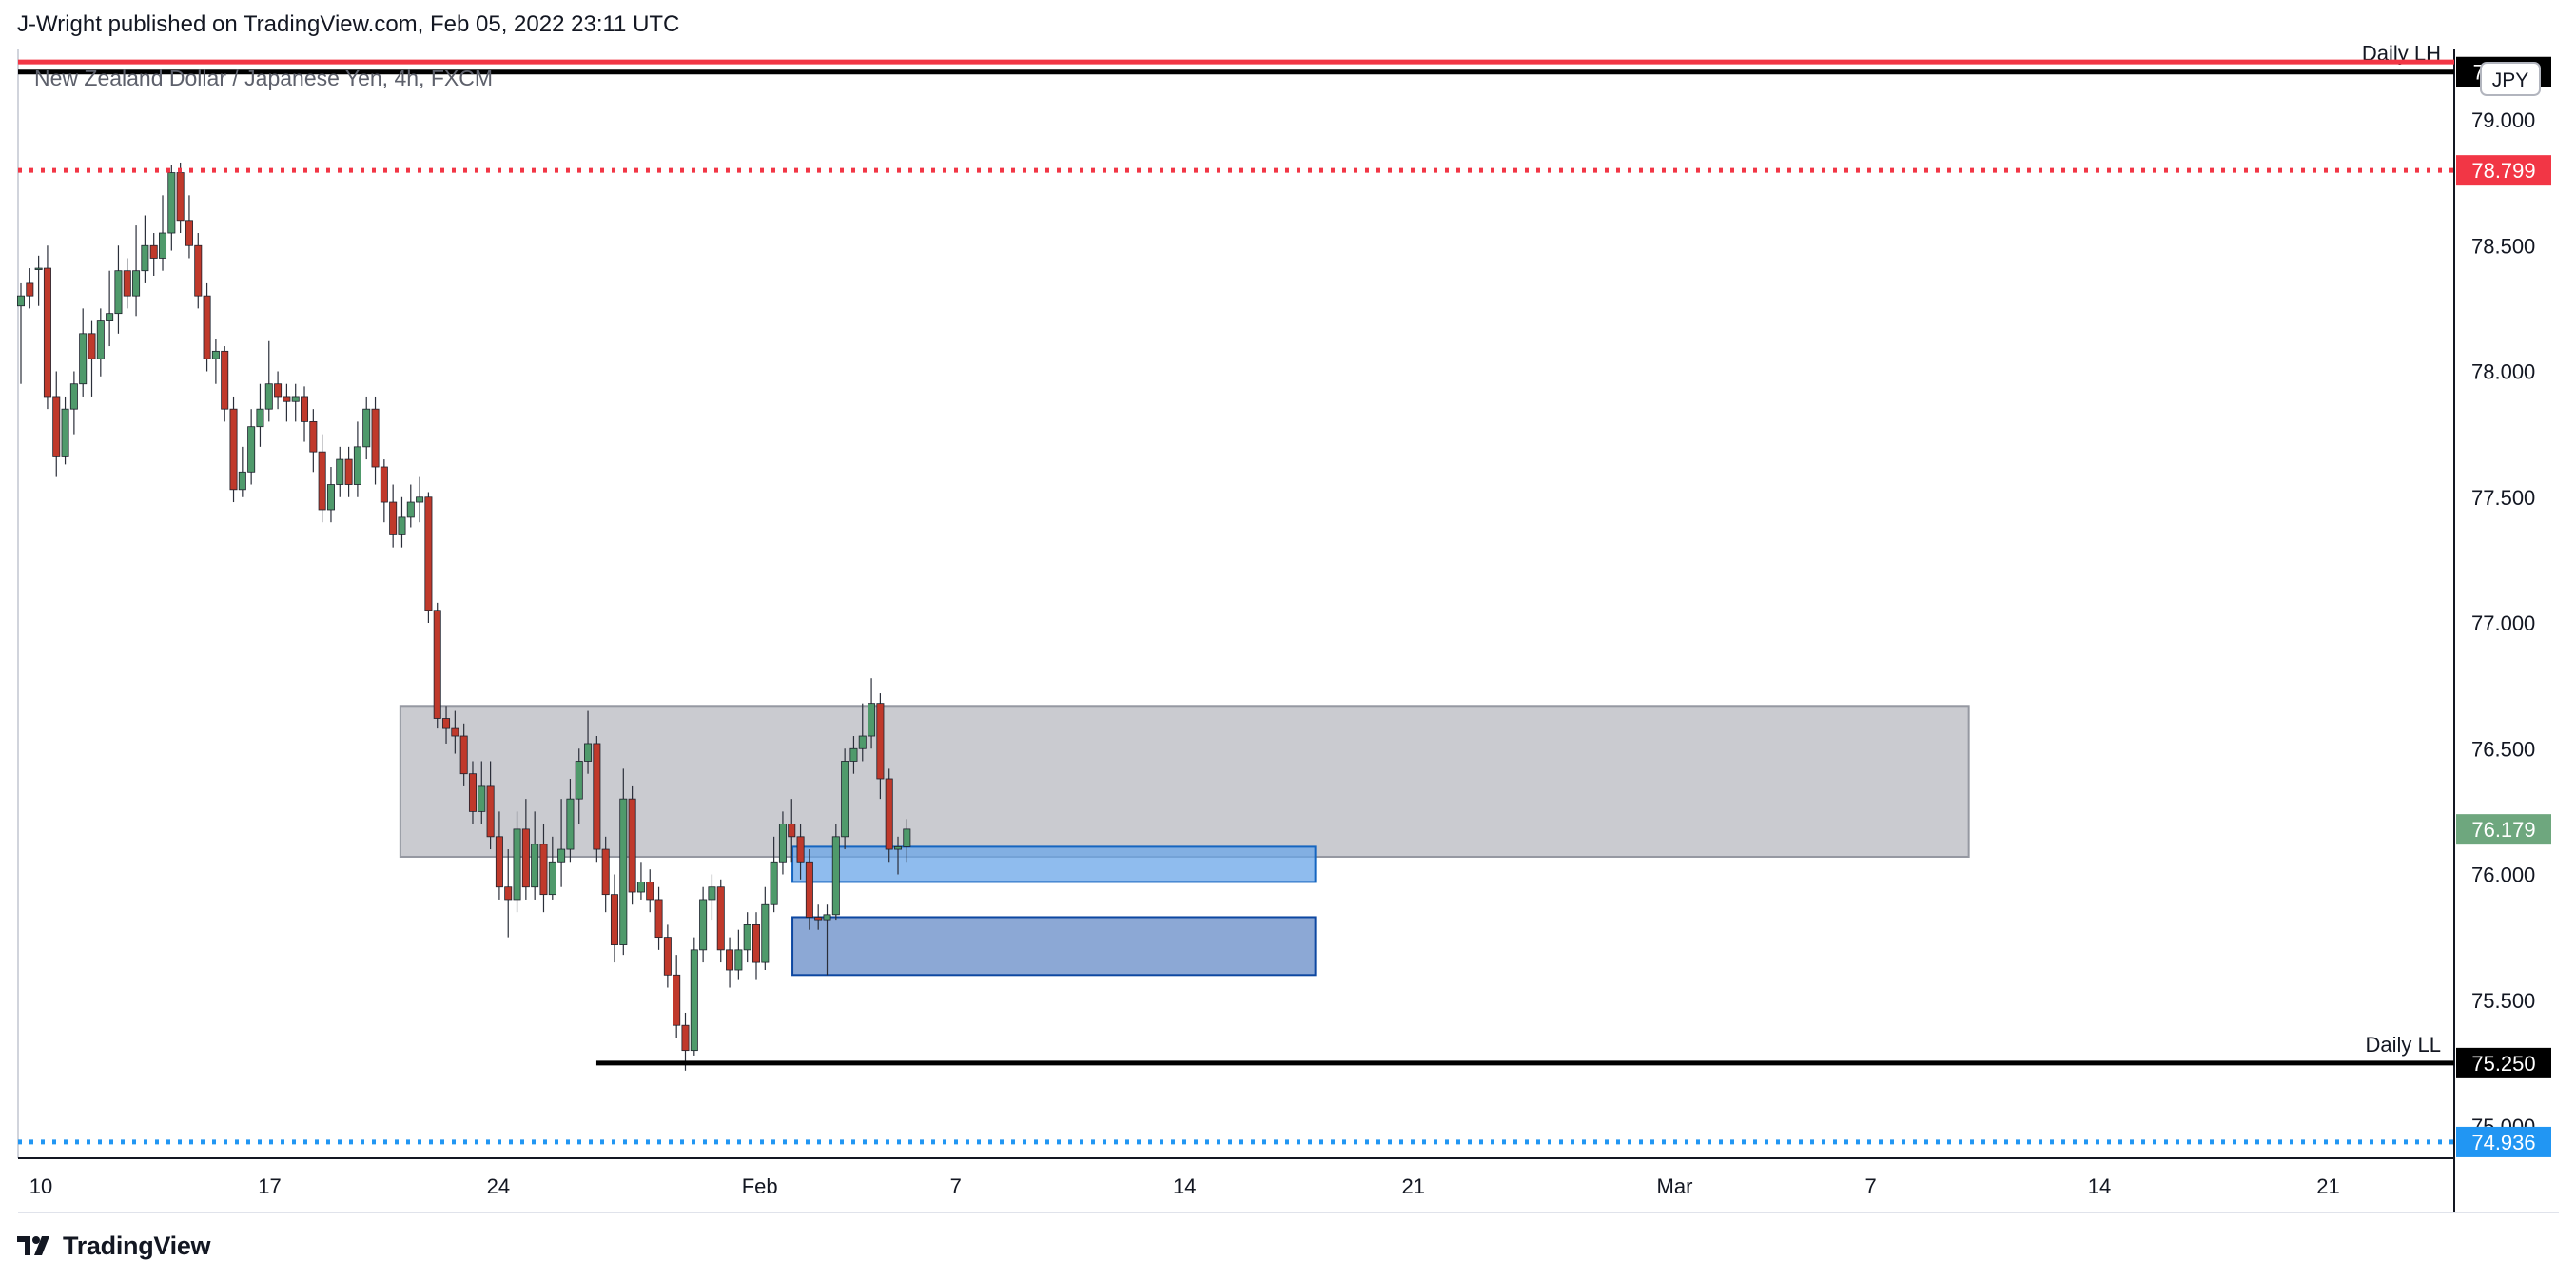 This screenshot has width=2576, height=1280. What do you see at coordinates (1054, 946) in the screenshot?
I see `blue-demand-zone-lower` at bounding box center [1054, 946].